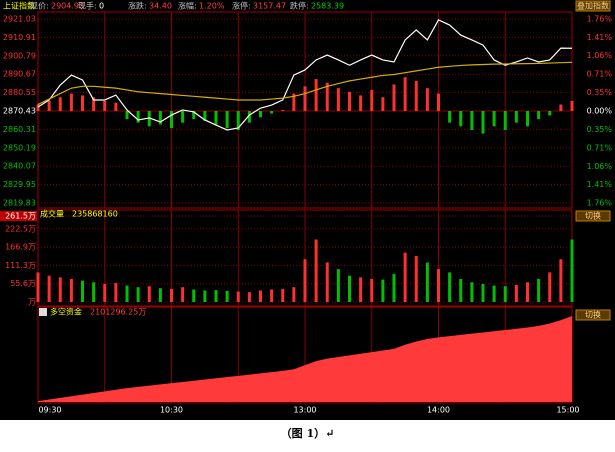  I want to click on field-label: 涨停:, so click(241, 6).